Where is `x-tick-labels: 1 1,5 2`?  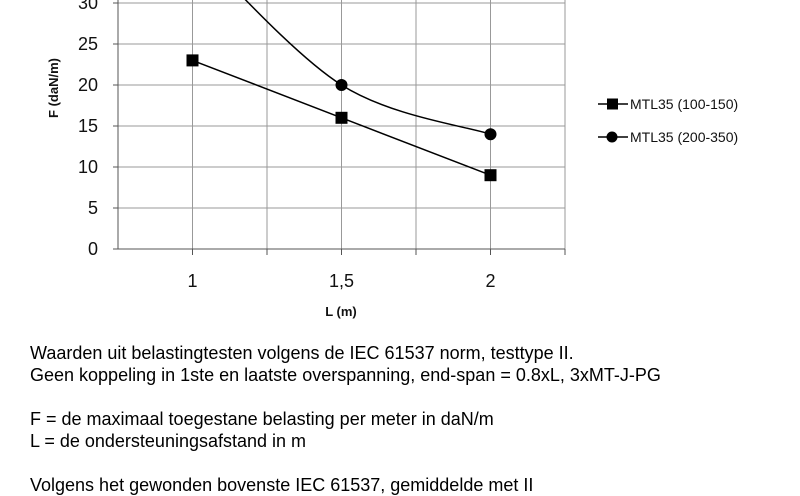
x-tick-labels: 1 1,5 2 is located at coordinates (341, 281).